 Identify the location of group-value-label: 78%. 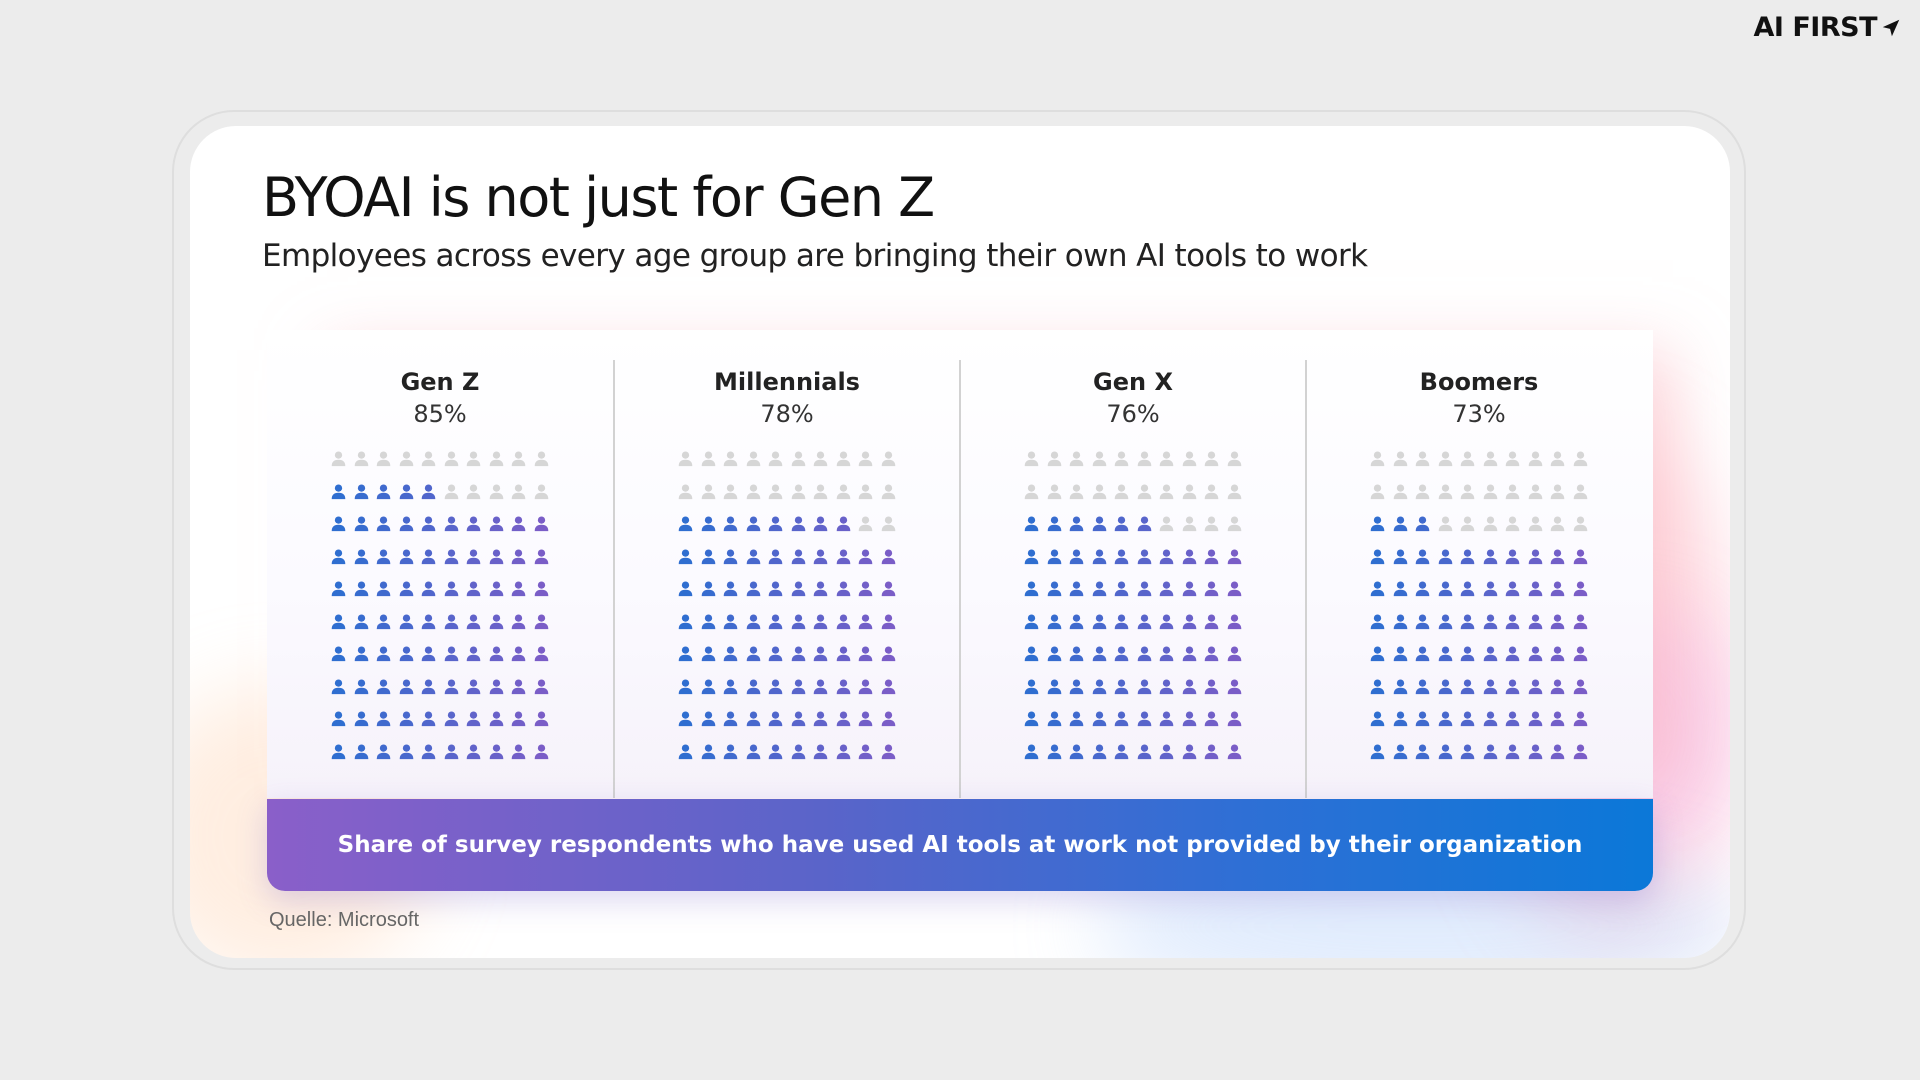
(787, 414).